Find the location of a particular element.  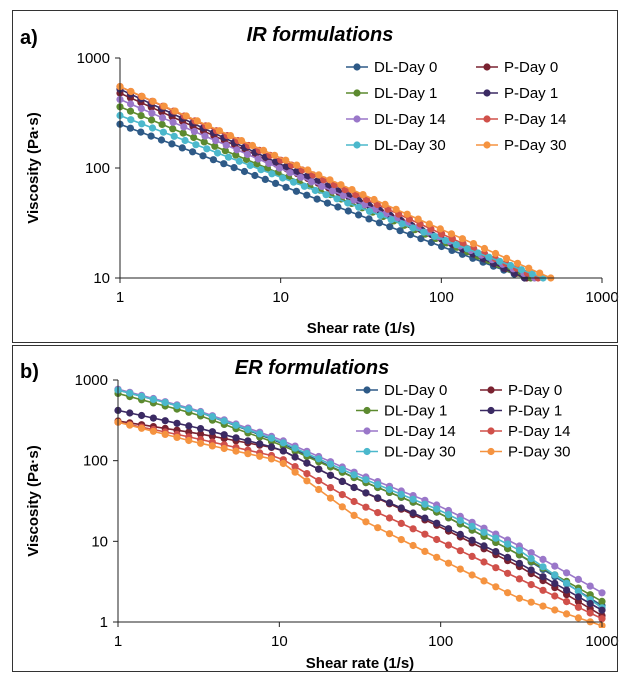

y-tick-label: 1000 is located at coordinates (91, 380).